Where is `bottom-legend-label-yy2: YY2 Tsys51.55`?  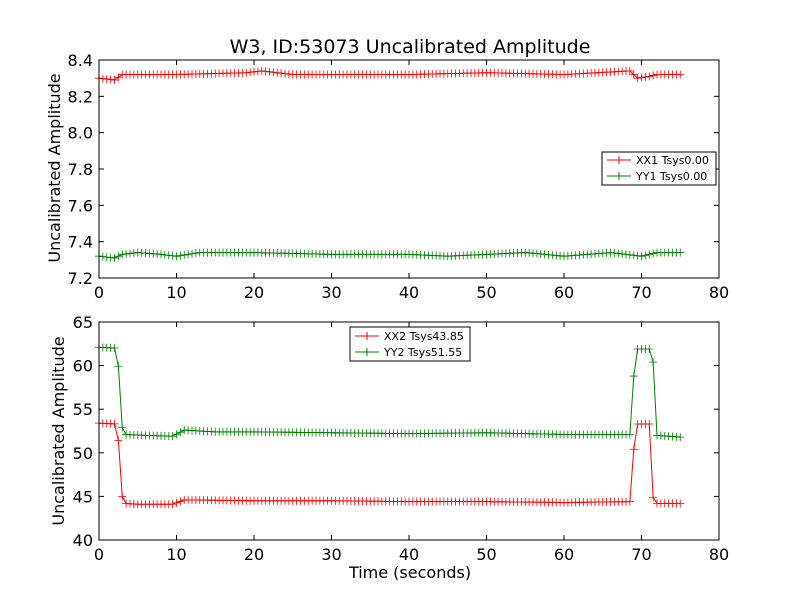 bottom-legend-label-yy2: YY2 Tsys51.55 is located at coordinates (422, 352).